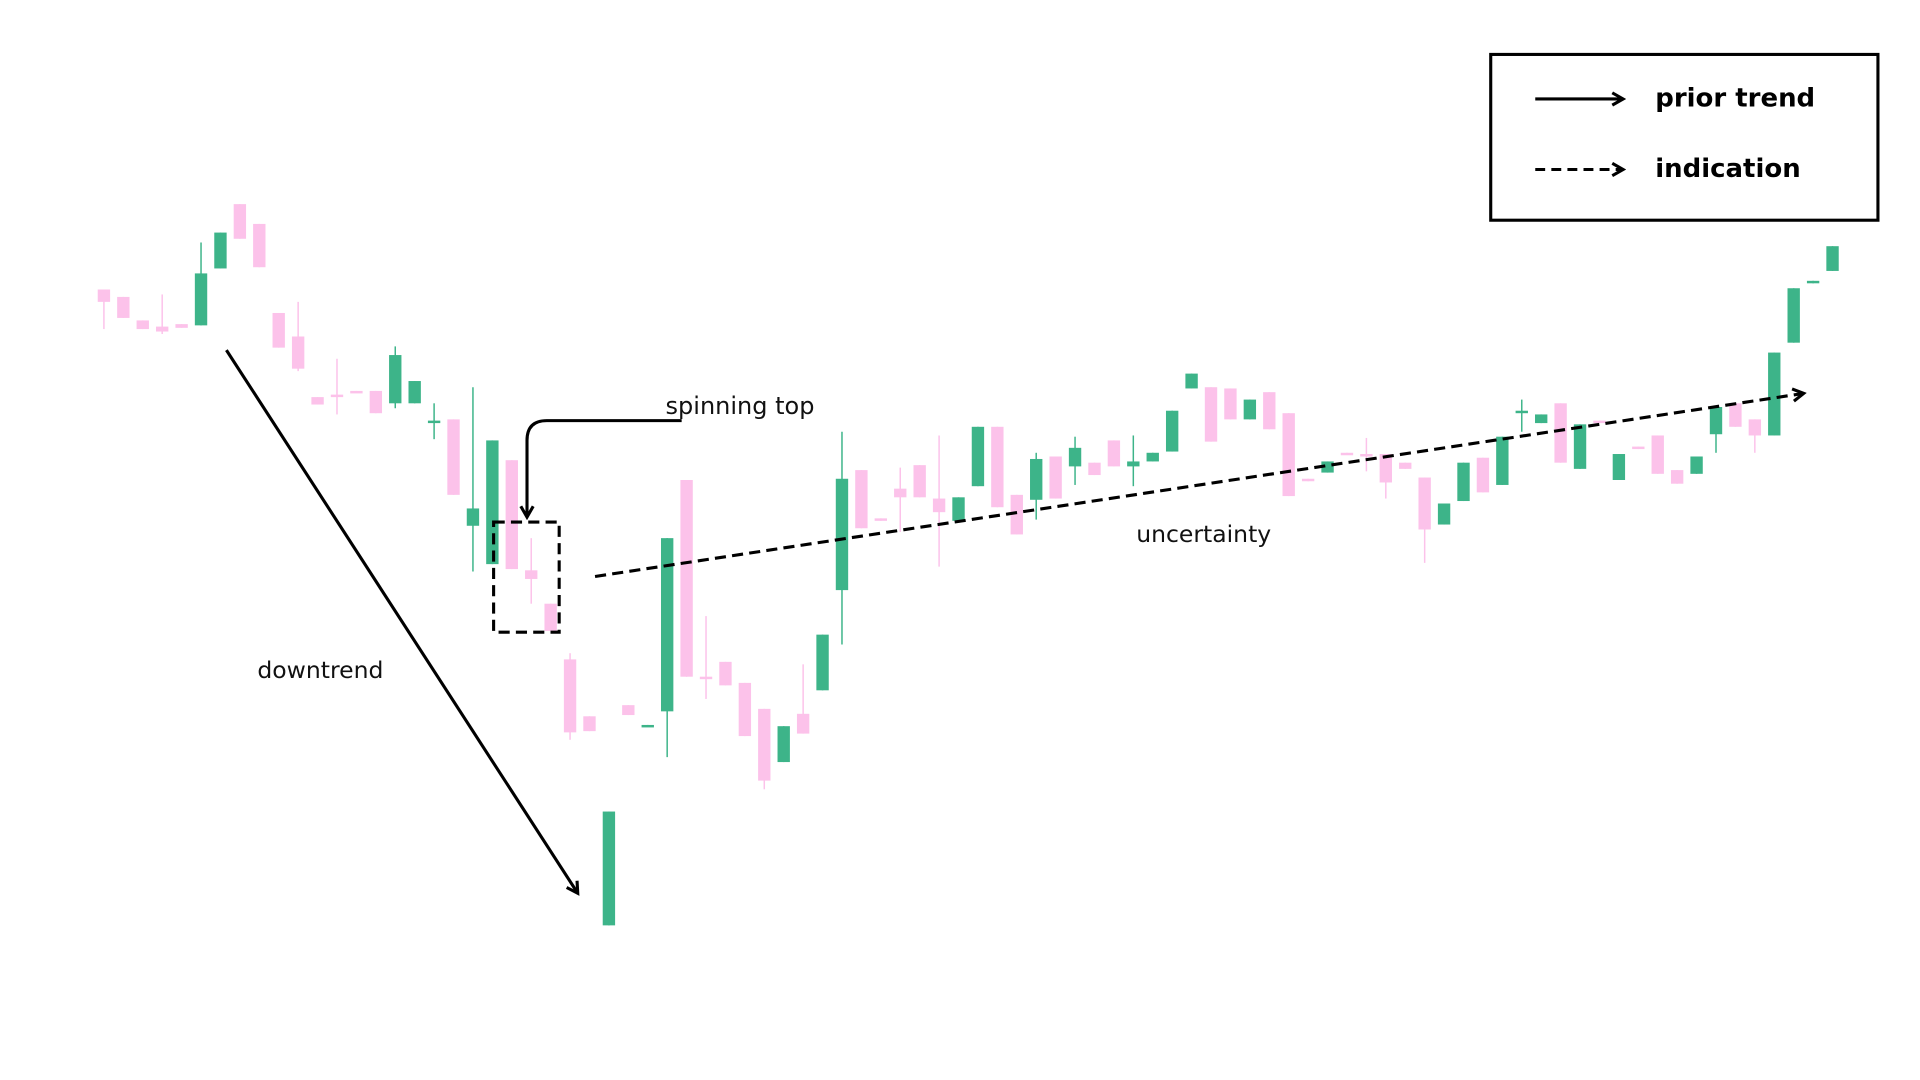  I want to click on annotation: downtrend, so click(320, 670).